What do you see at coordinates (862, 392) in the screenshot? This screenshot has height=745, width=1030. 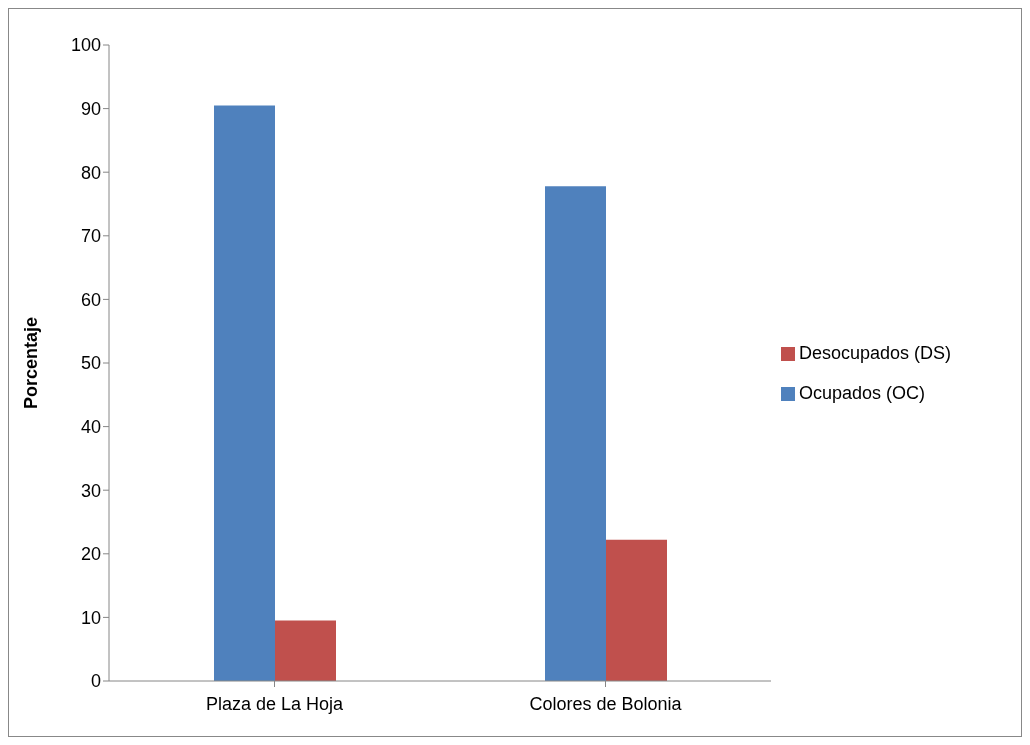 I see `legend-label: Ocupados (OC)` at bounding box center [862, 392].